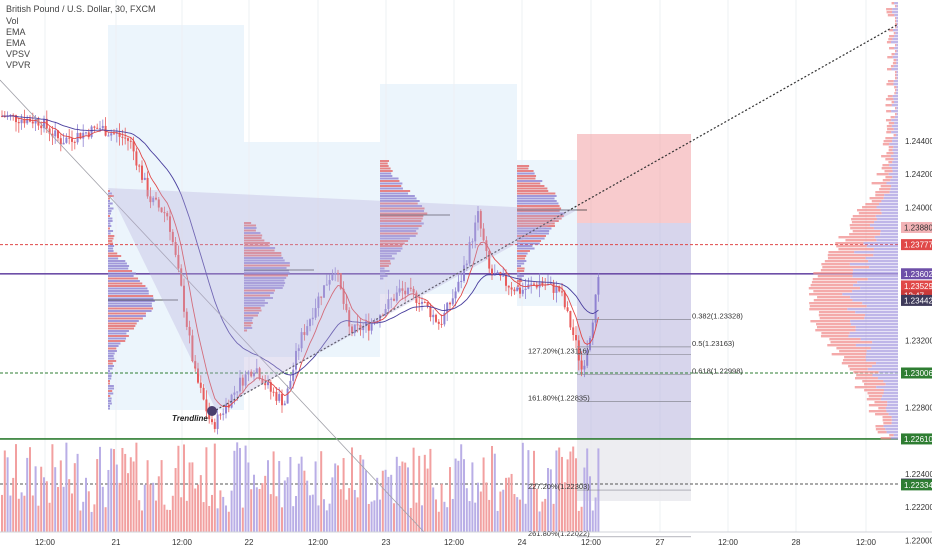  Describe the element at coordinates (212, 411) in the screenshot. I see `trendline-anchor` at that location.